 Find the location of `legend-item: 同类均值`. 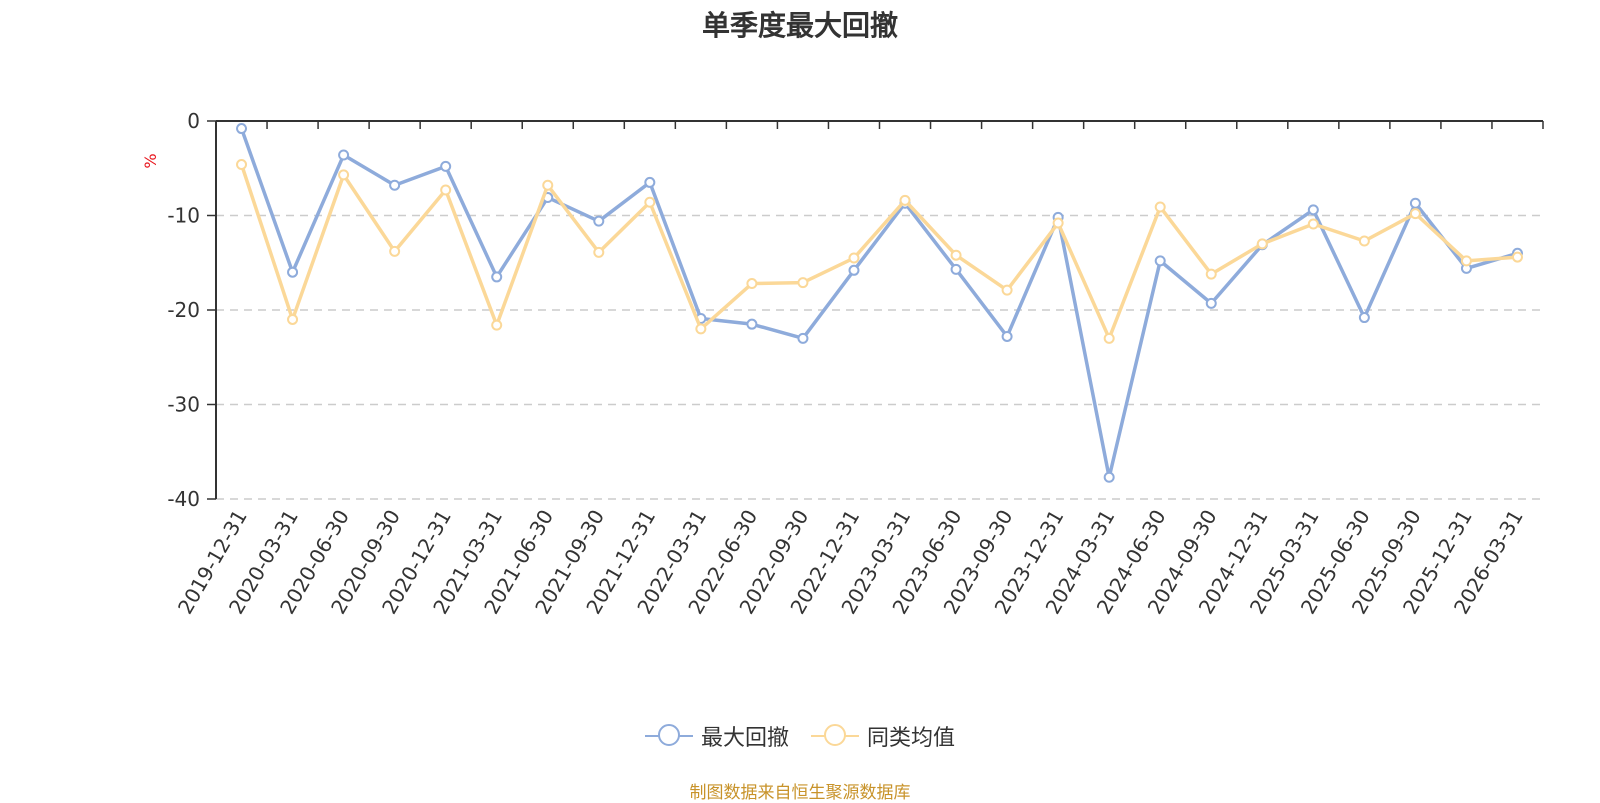

legend-item: 同类均值 is located at coordinates (883, 736).